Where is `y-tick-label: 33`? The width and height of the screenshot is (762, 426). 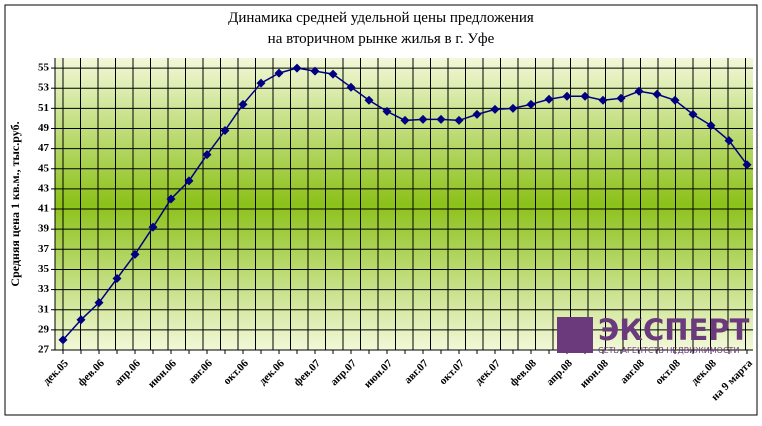
y-tick-label: 33 is located at coordinates (44, 289).